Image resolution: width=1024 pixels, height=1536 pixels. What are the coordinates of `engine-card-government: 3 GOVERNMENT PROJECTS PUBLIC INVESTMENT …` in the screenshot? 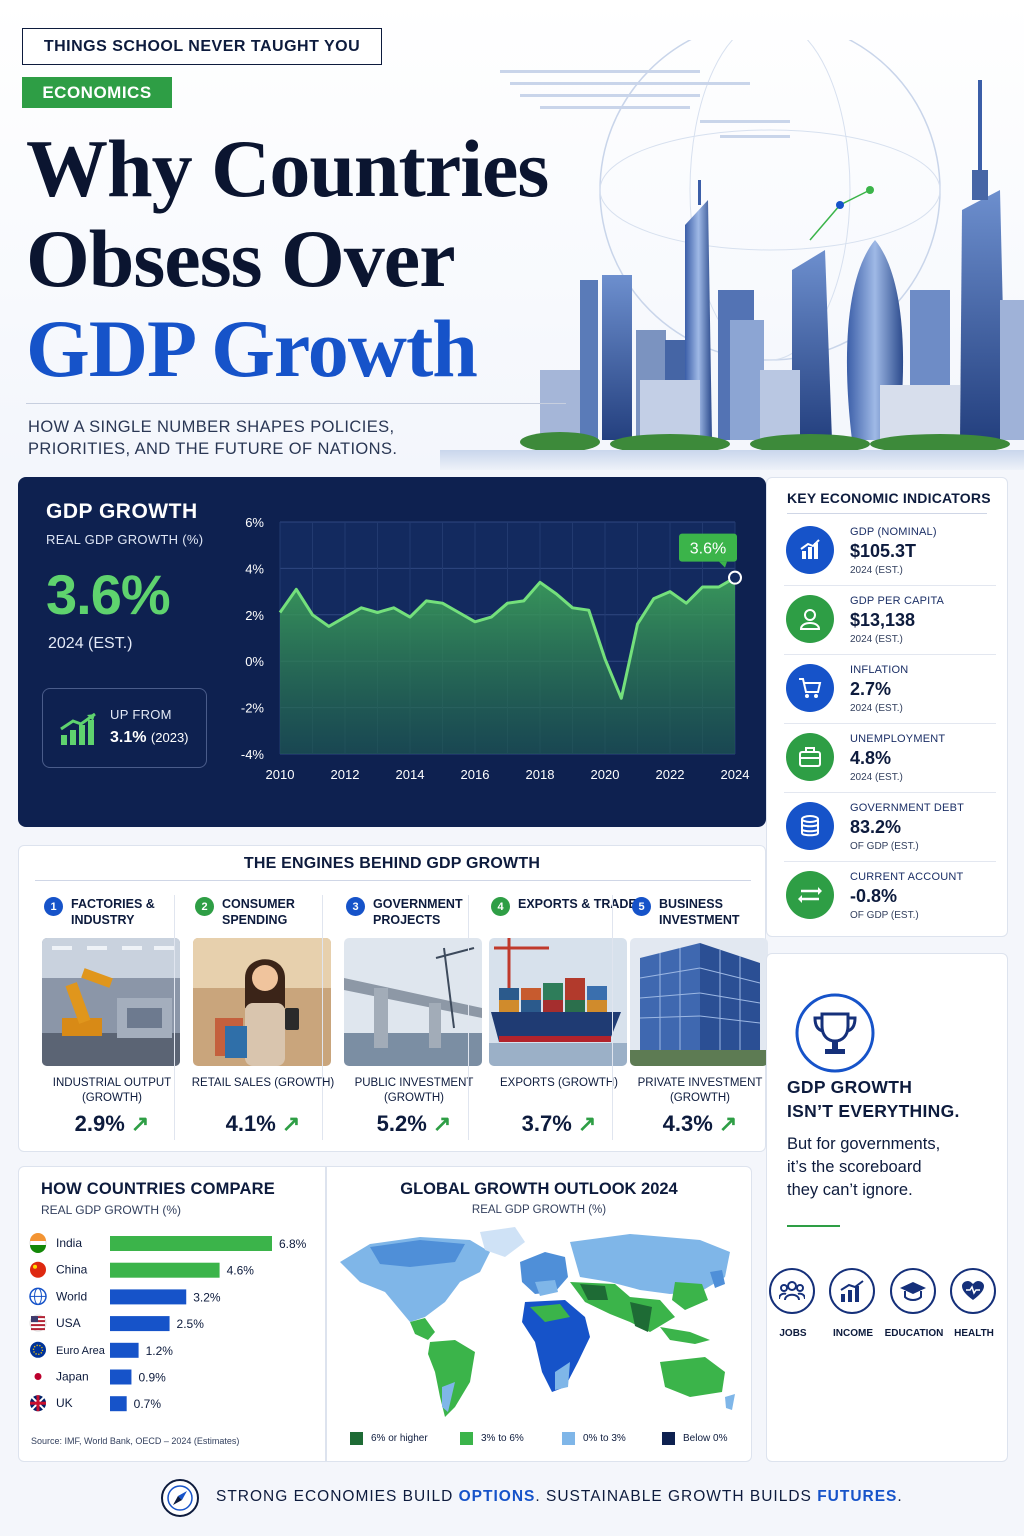 It's located at (415, 1018).